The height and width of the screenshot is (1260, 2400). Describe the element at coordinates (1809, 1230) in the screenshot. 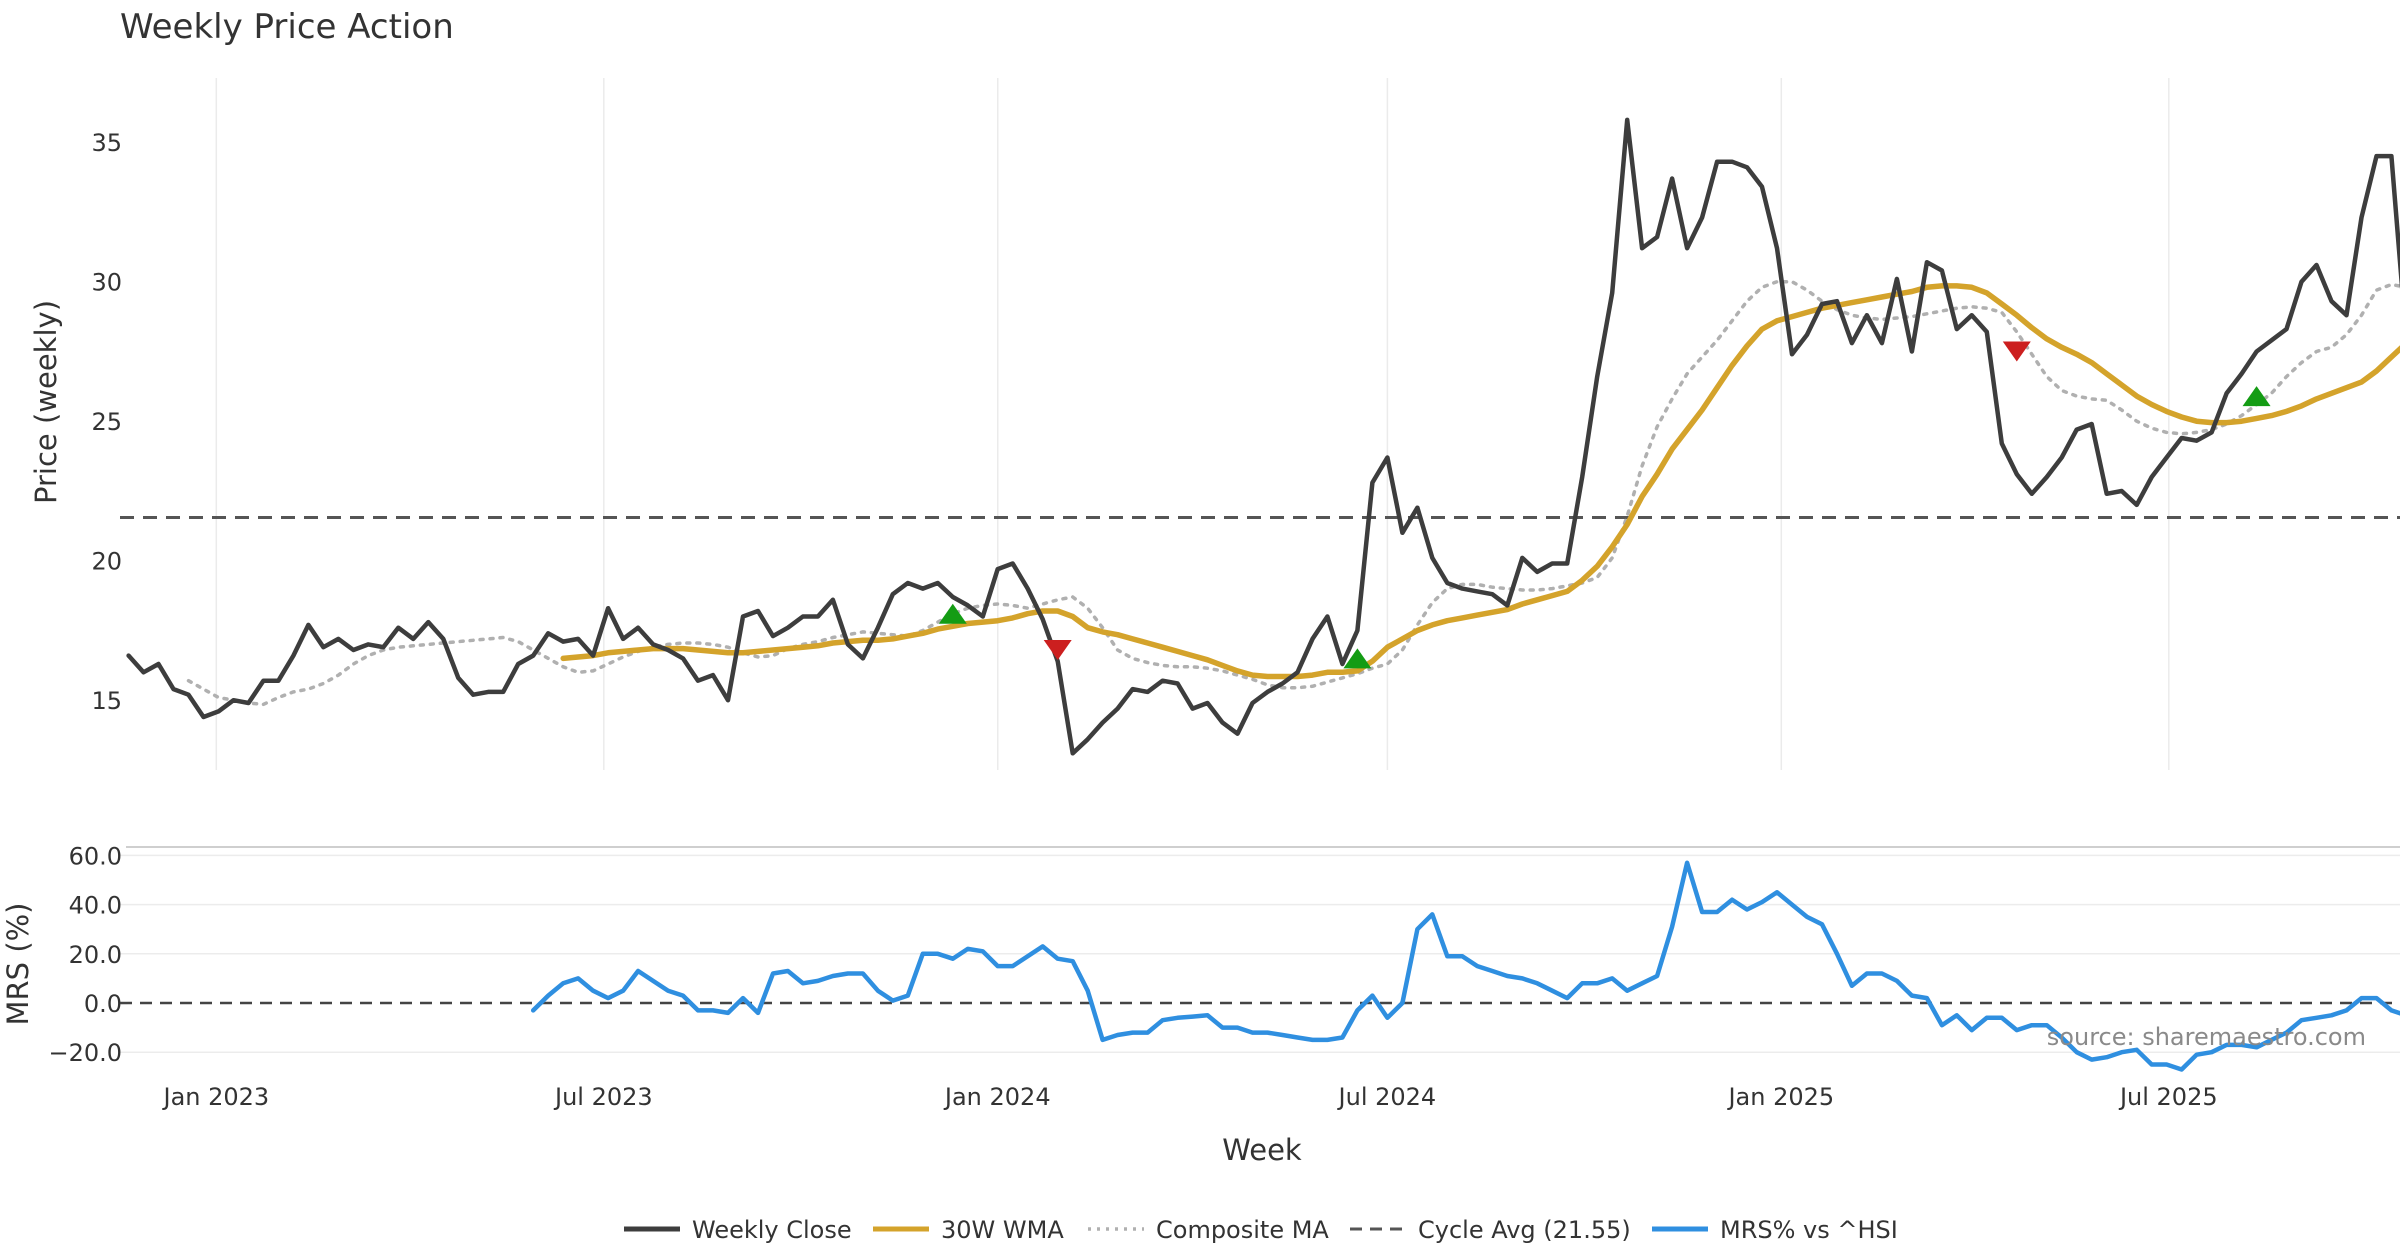

I see `legend-label: MRS% vs ^HSI` at that location.